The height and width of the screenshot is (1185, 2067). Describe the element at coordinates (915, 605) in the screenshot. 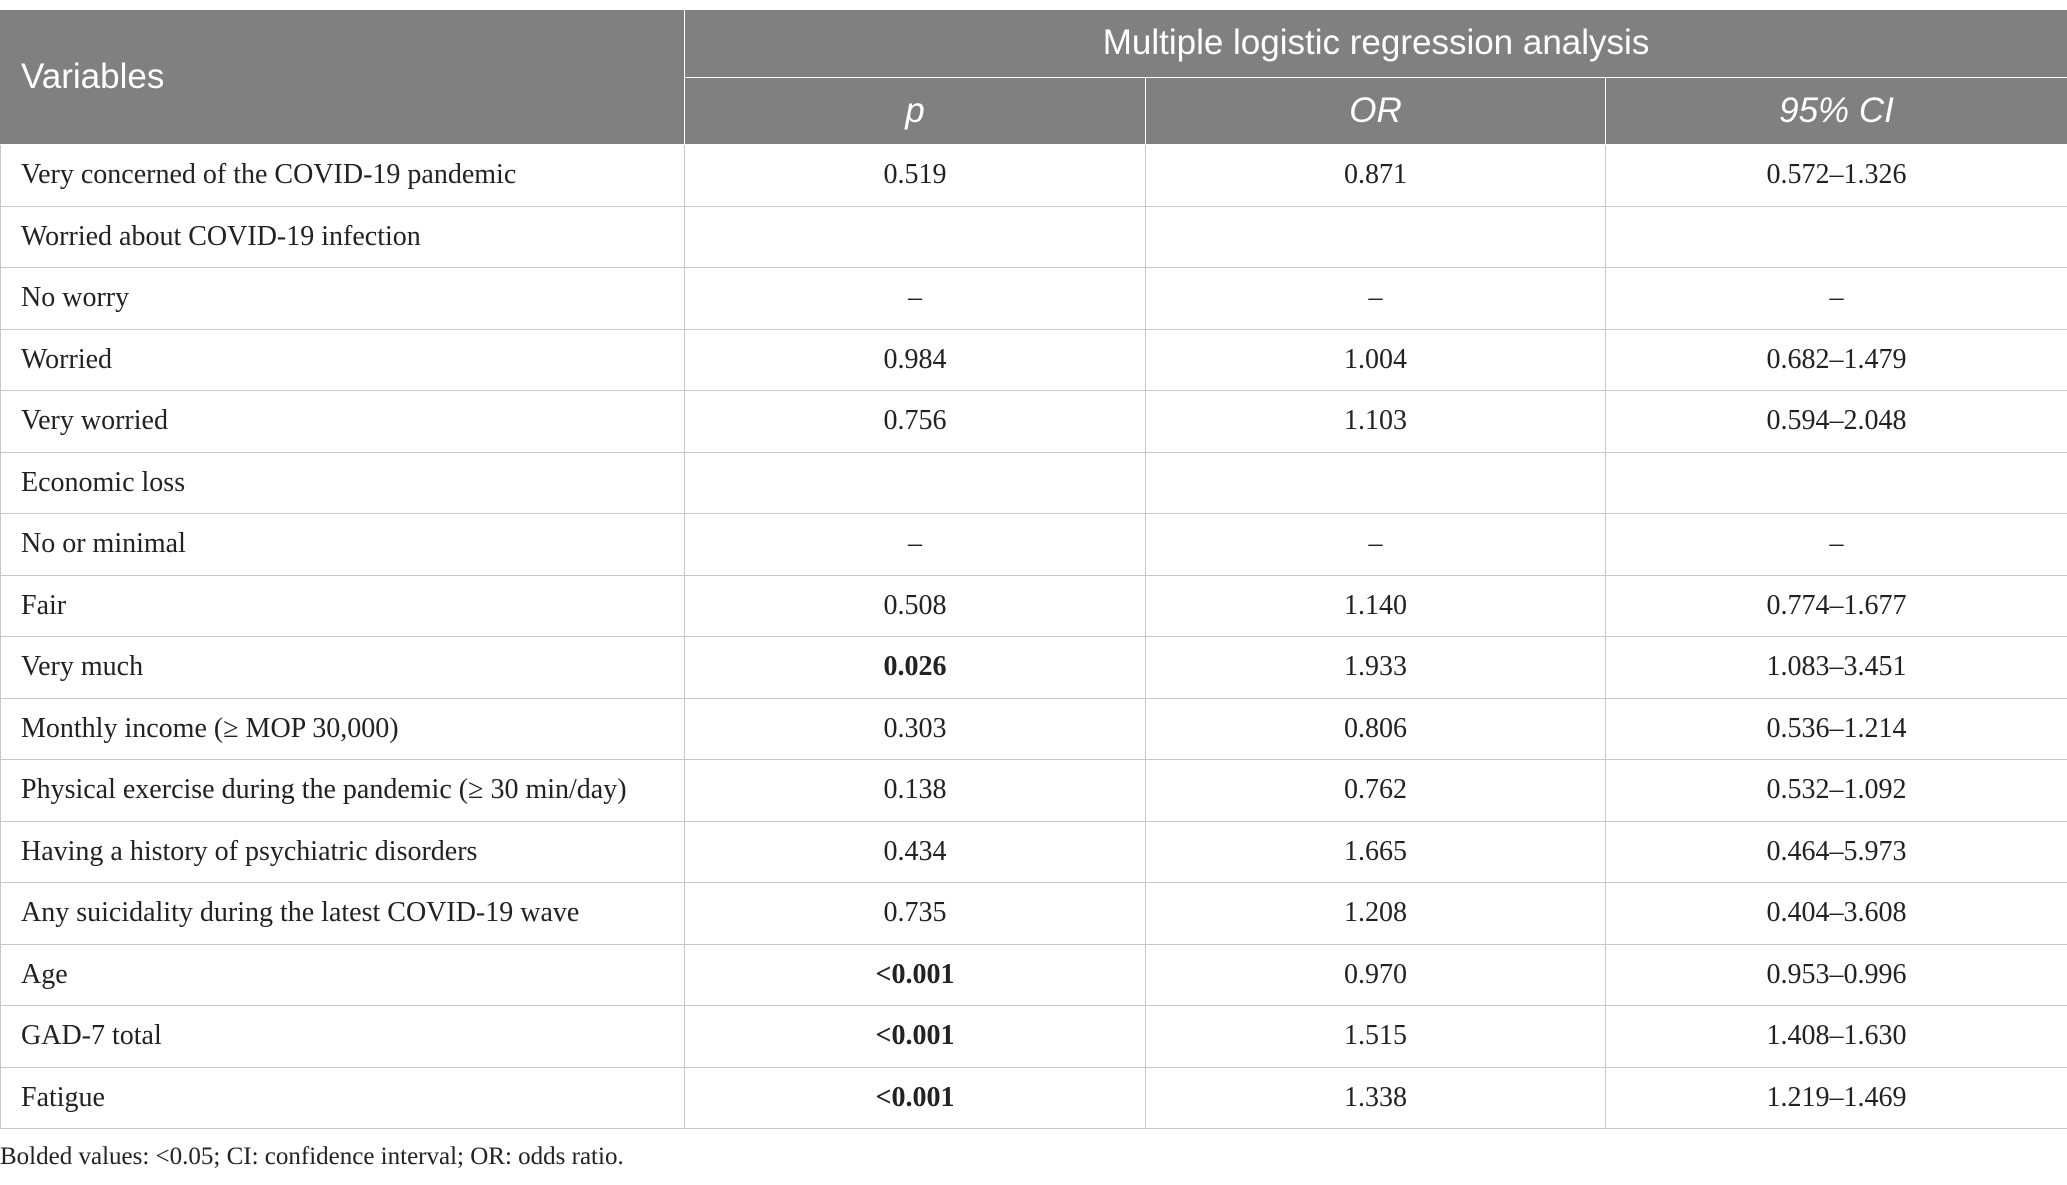

I see `p-value-cell: 0.508` at that location.